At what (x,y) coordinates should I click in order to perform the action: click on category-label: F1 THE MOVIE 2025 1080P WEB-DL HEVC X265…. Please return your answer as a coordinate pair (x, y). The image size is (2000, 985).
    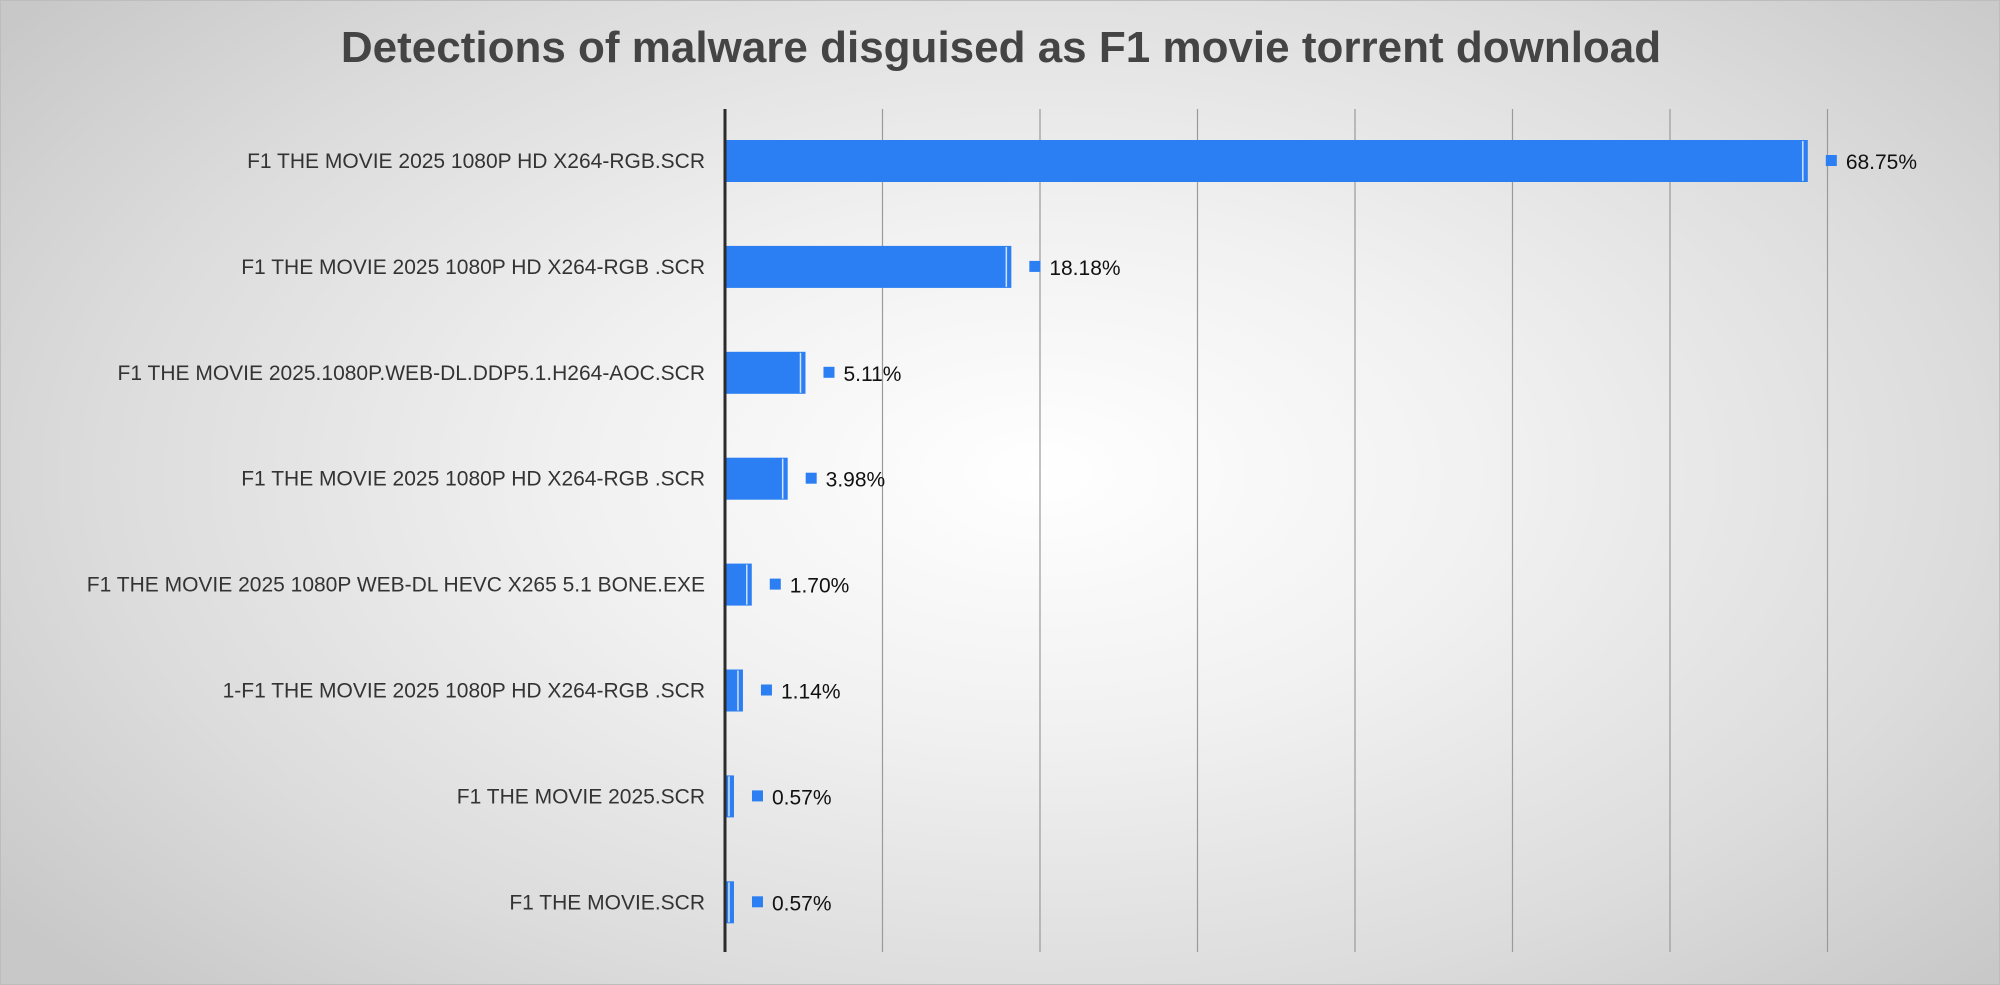
    Looking at the image, I should click on (396, 585).